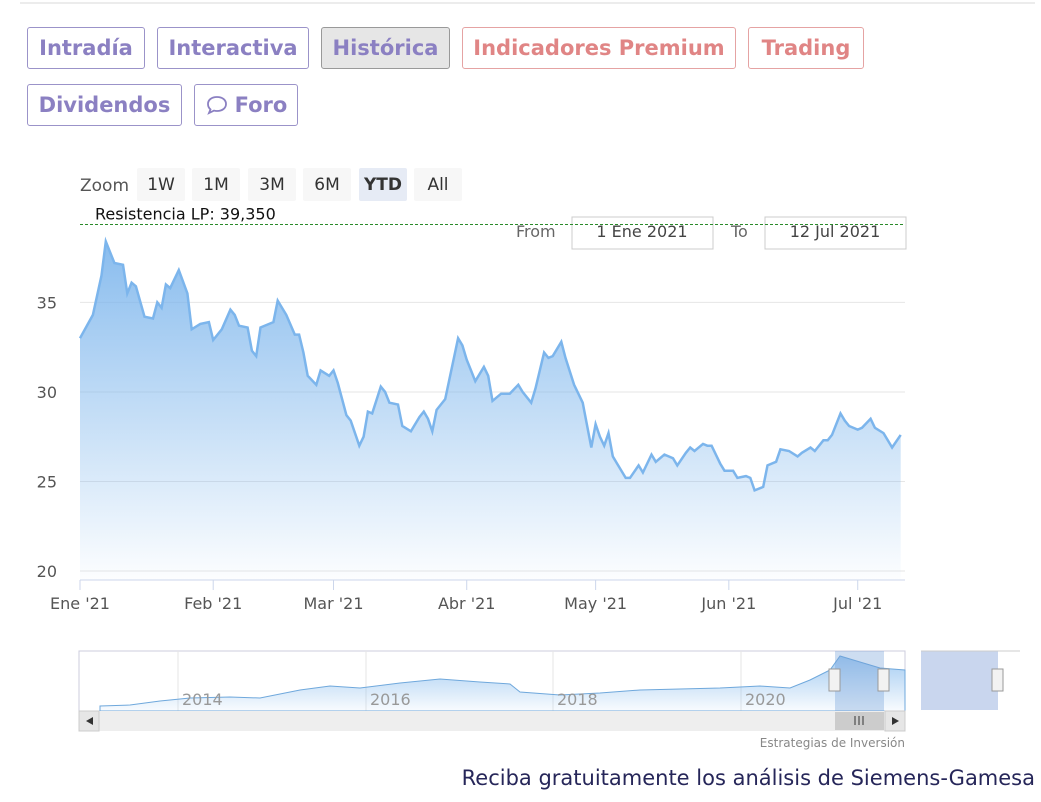  I want to click on zoom-button-label: 3M, so click(271, 185).